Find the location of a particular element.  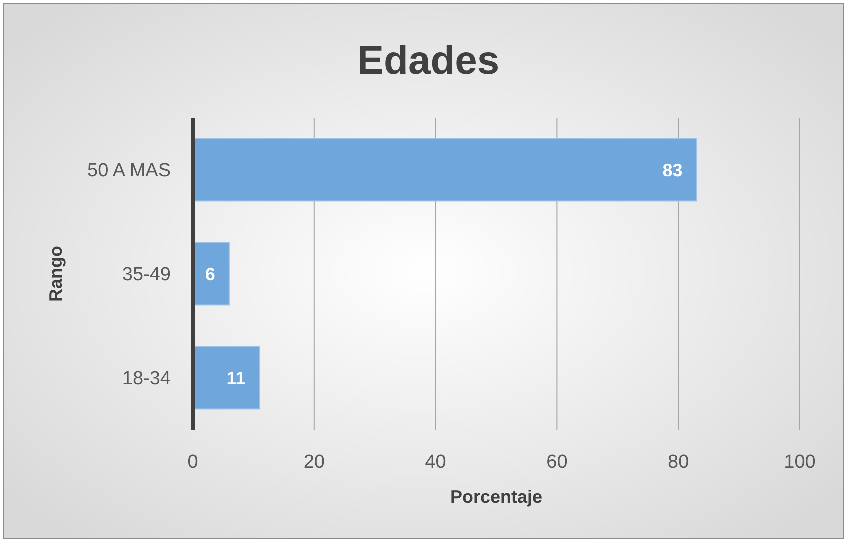

y-tick-label: 50 A MAS is located at coordinates (129, 171).